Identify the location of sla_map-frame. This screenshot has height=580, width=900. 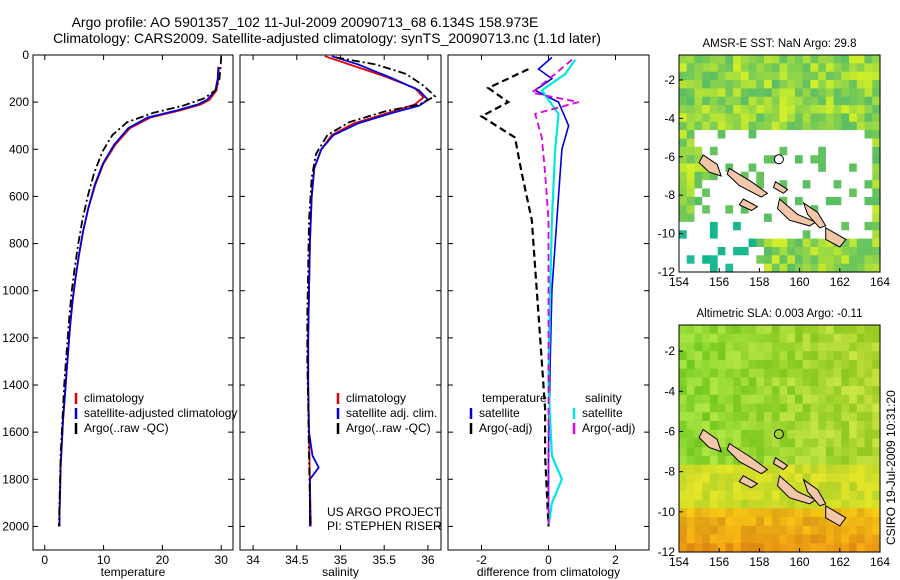
(779, 438).